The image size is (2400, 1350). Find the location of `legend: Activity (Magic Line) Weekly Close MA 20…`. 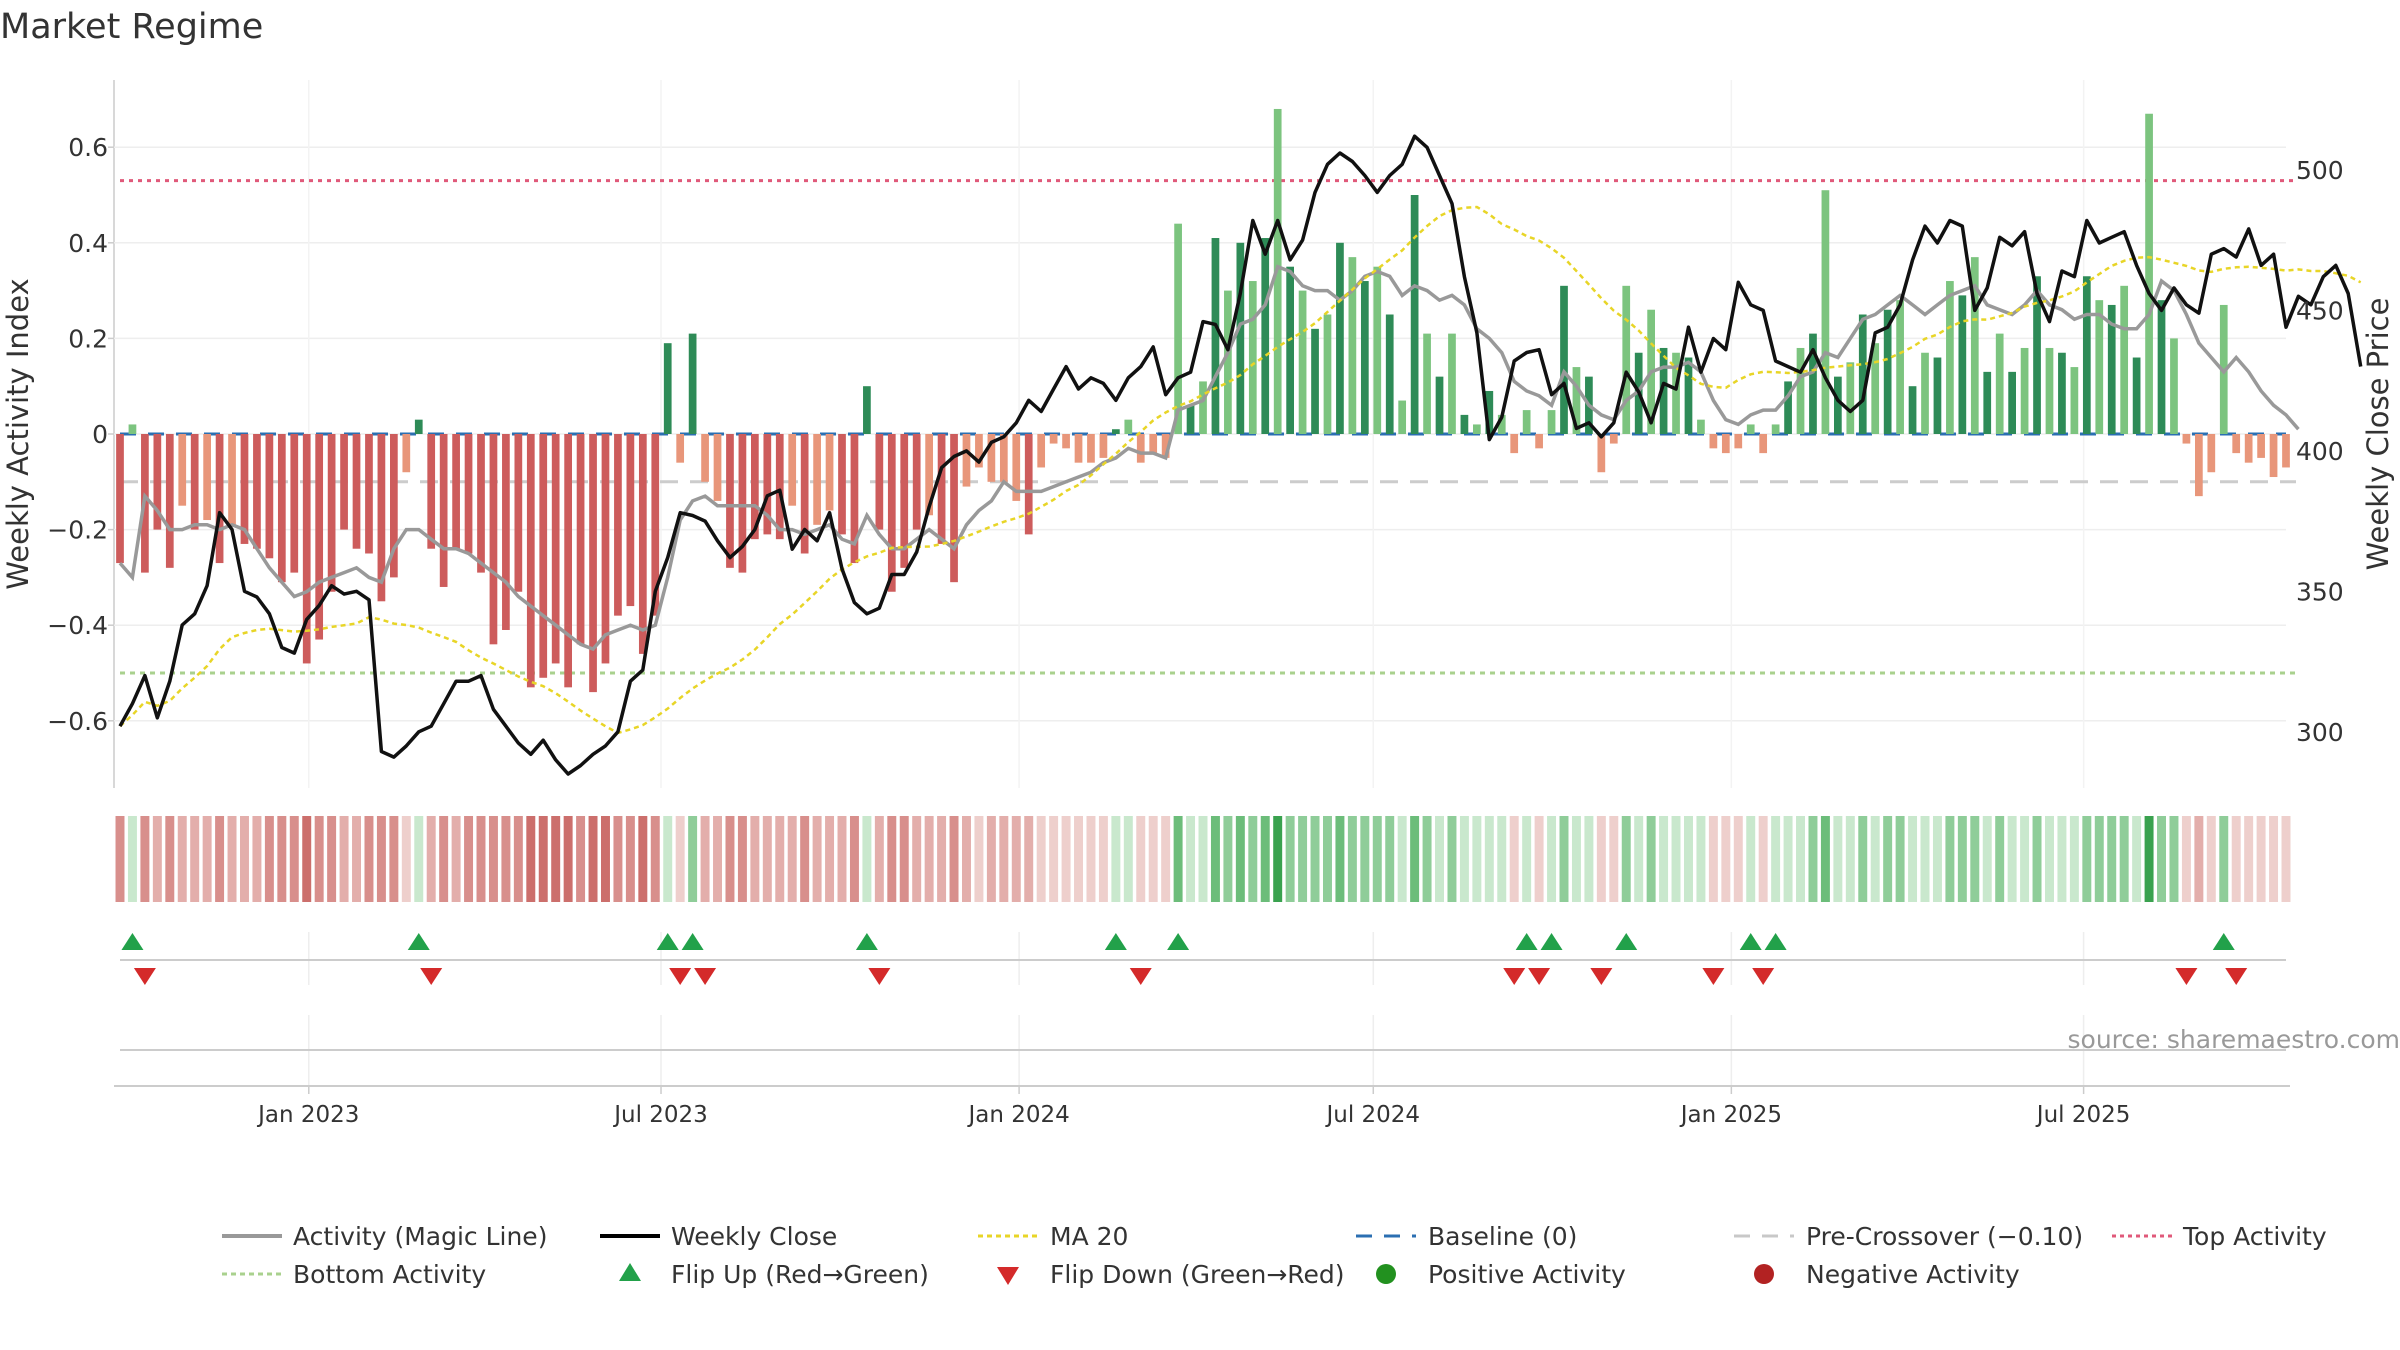

legend: Activity (Magic Line) Weekly Close MA 20… is located at coordinates (1274, 1255).